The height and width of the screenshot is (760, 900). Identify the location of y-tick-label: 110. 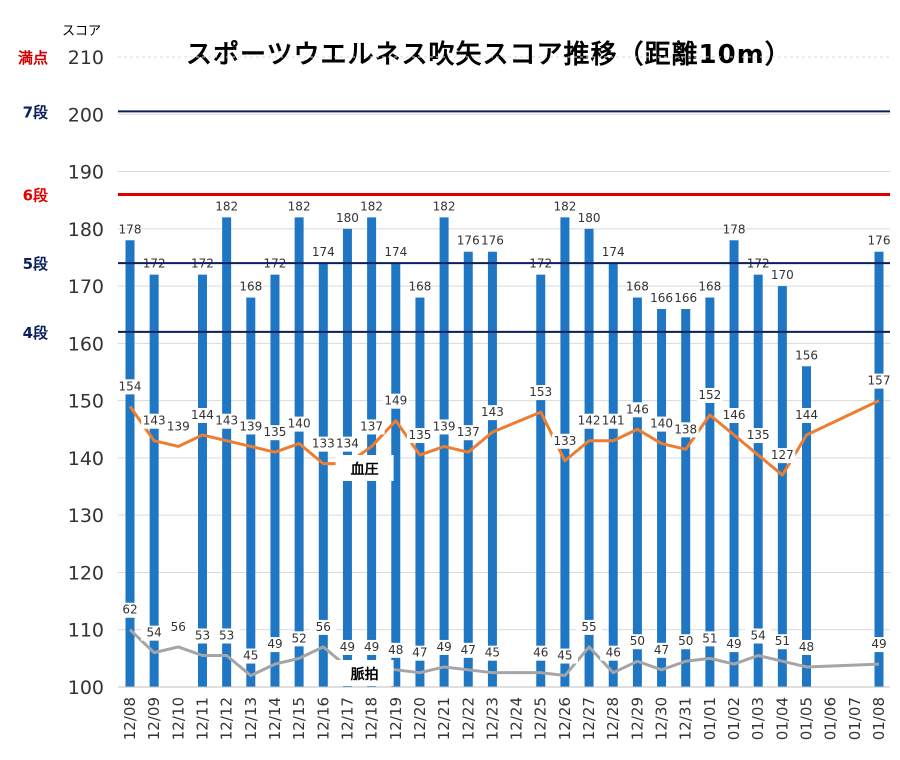
(86, 631).